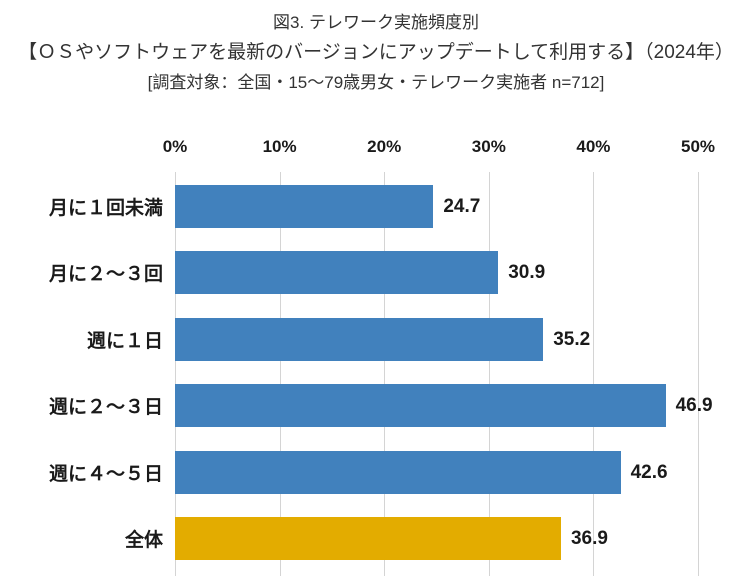 The height and width of the screenshot is (576, 752). Describe the element at coordinates (376, 22) in the screenshot. I see `chart-title: 図3. テレワーク実施頻度別` at that location.